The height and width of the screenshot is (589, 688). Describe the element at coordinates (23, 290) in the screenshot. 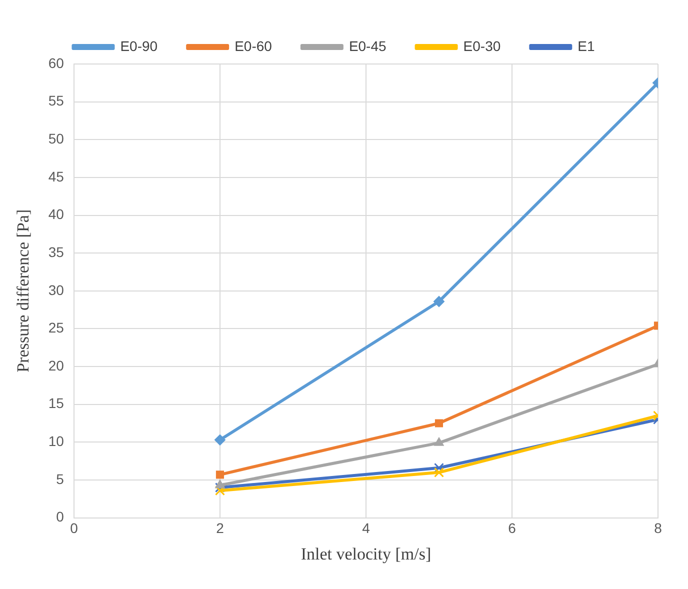

I see `y-axis-title: Pressure difference [Pa]` at that location.